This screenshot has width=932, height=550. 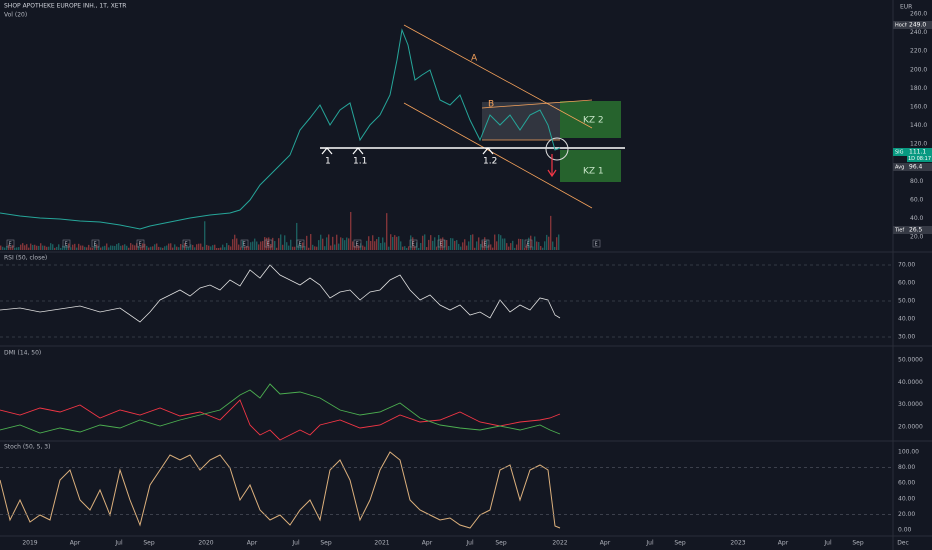 What do you see at coordinates (900, 25) in the screenshot?
I see `high-tag` at bounding box center [900, 25].